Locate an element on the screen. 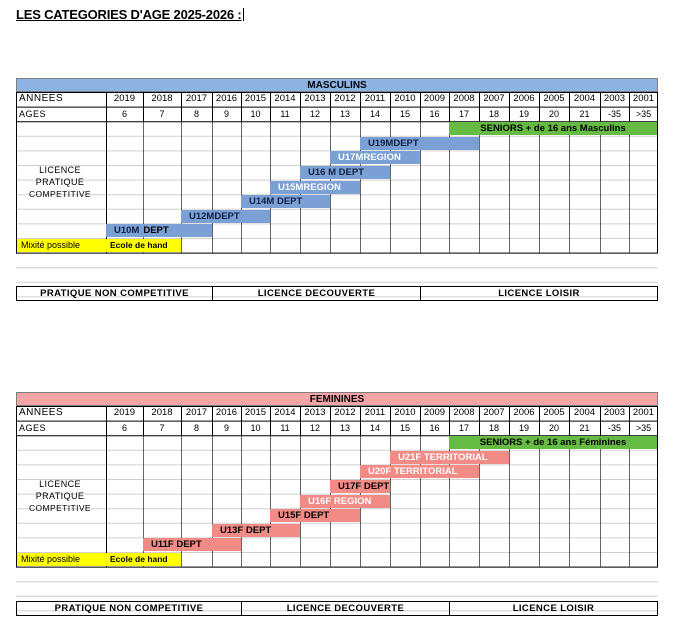 This screenshot has height=635, width=673. masculins-seniors-bar: SENIORS + de 16 ans Masculins is located at coordinates (553, 129).